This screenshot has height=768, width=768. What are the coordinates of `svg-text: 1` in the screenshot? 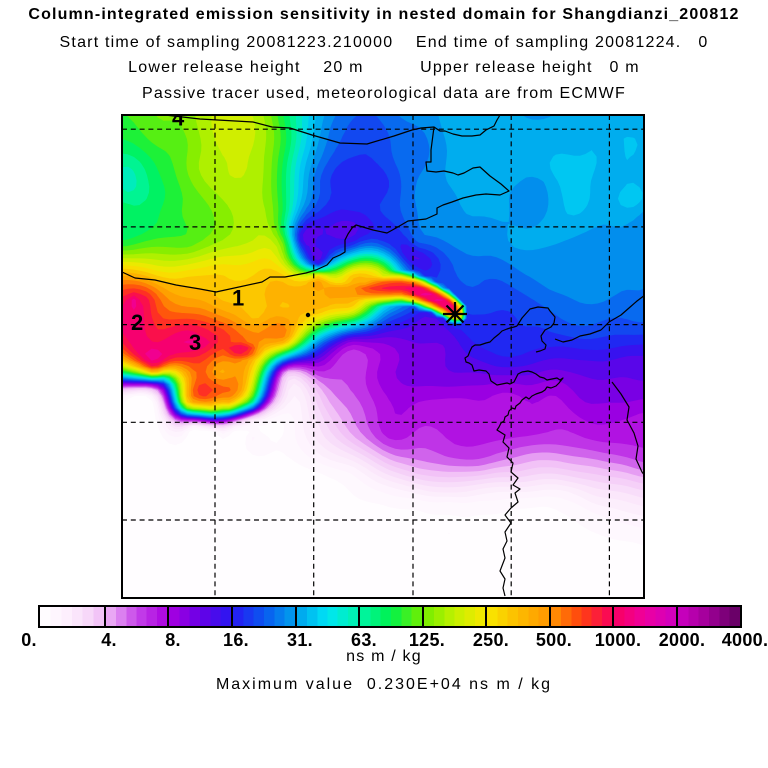 It's located at (238, 298).